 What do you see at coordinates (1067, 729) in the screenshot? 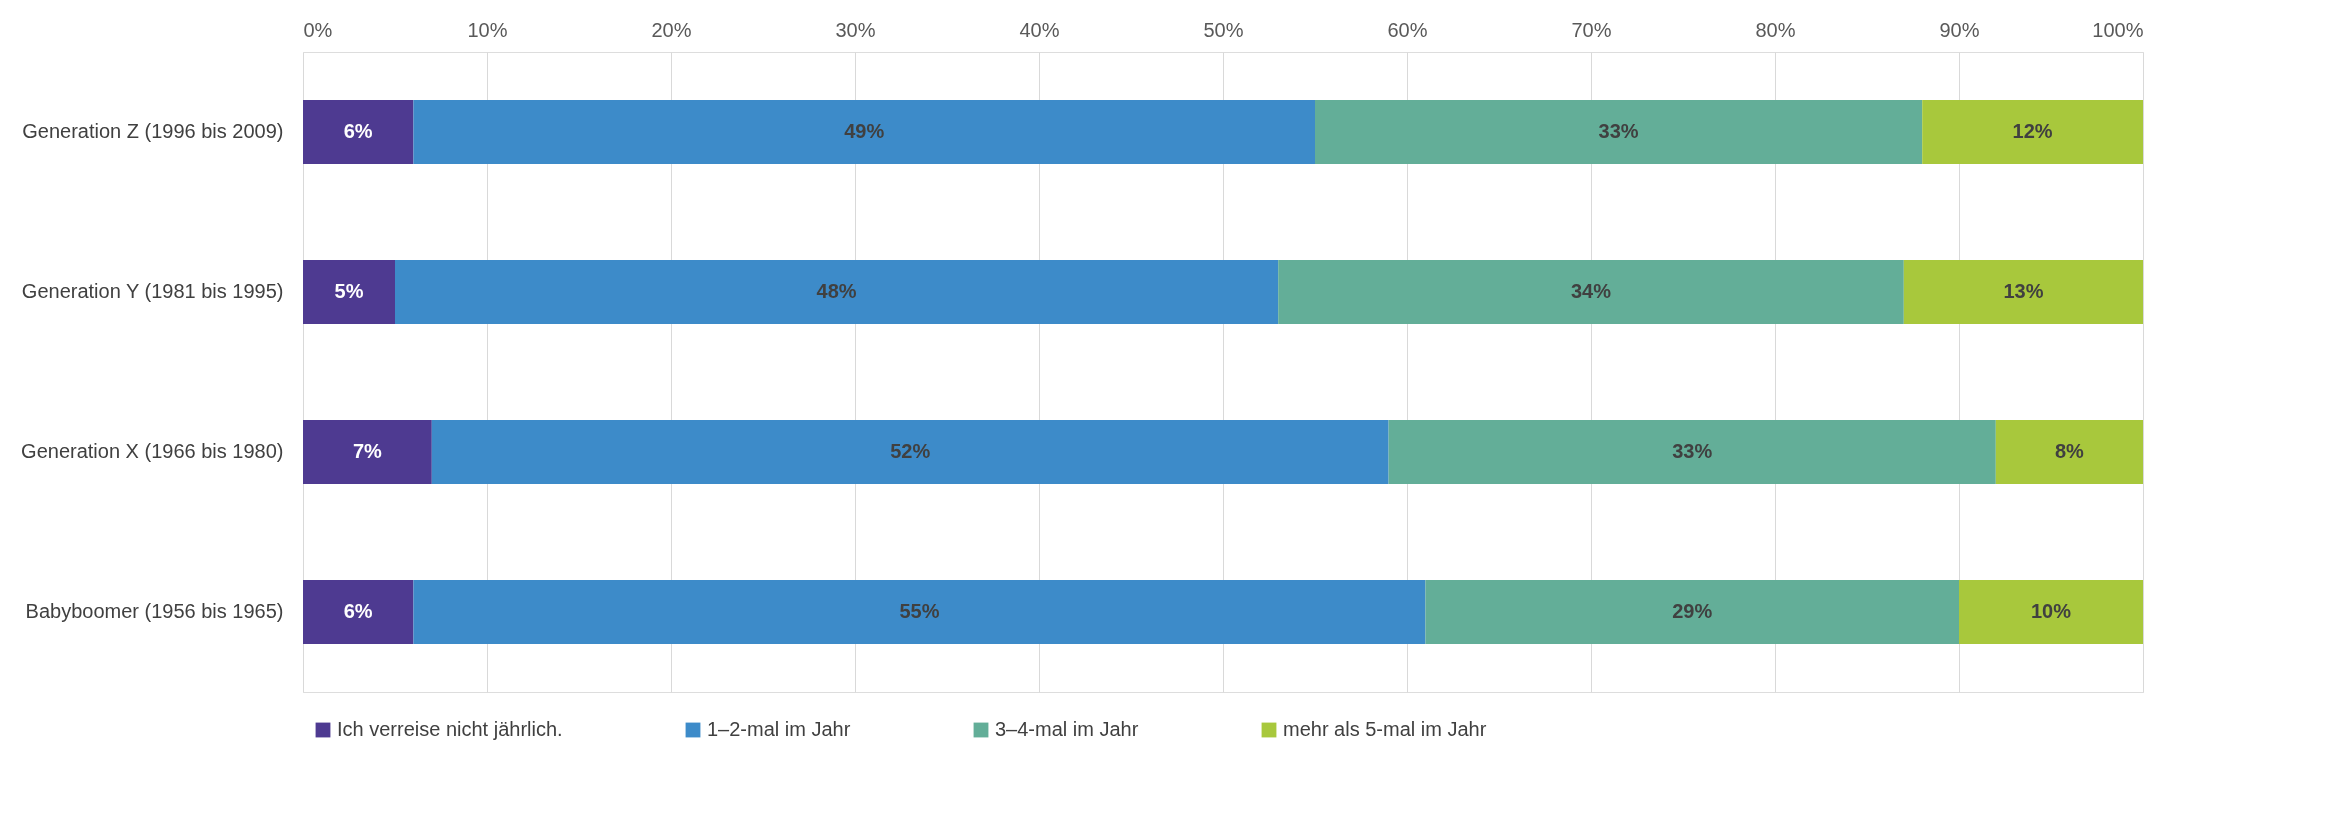
I see `legend-label: 3–4-mal im Jahr` at bounding box center [1067, 729].